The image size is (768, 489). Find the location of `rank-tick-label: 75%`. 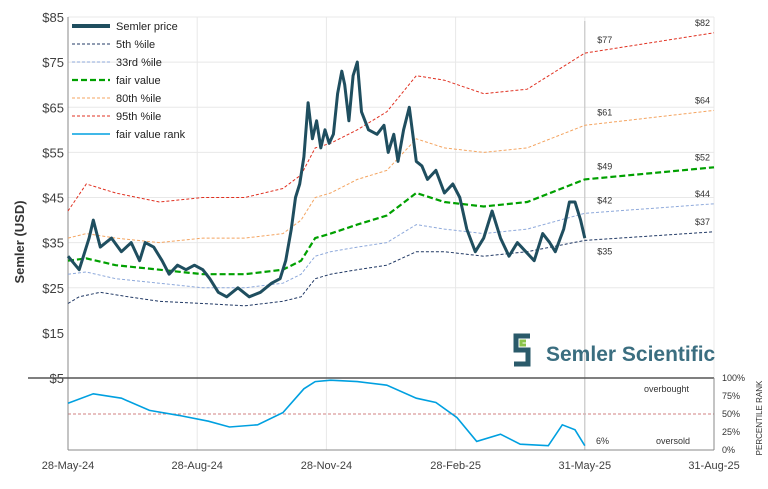

rank-tick-label: 75% is located at coordinates (731, 396).